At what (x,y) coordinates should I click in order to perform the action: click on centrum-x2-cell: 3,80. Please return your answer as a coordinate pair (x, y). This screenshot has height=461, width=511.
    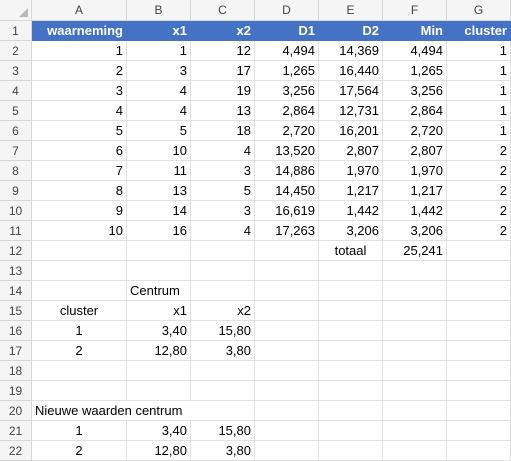
    Looking at the image, I should click on (223, 351).